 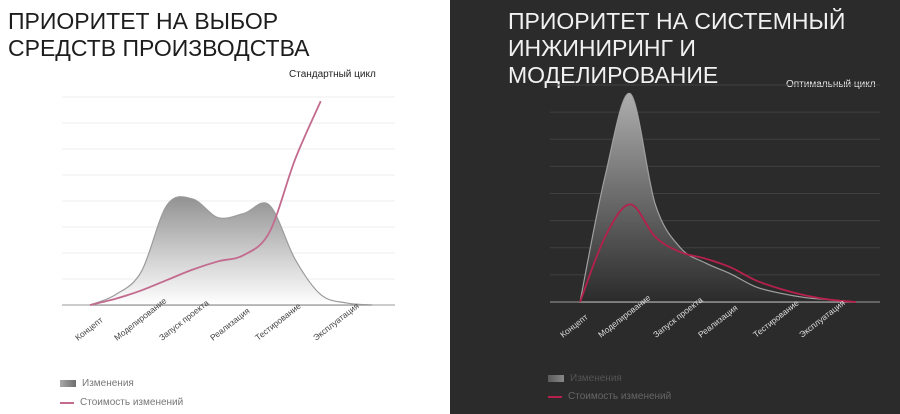 I want to click on chart-subtitle: Стандартный цикл, so click(x=332, y=74).